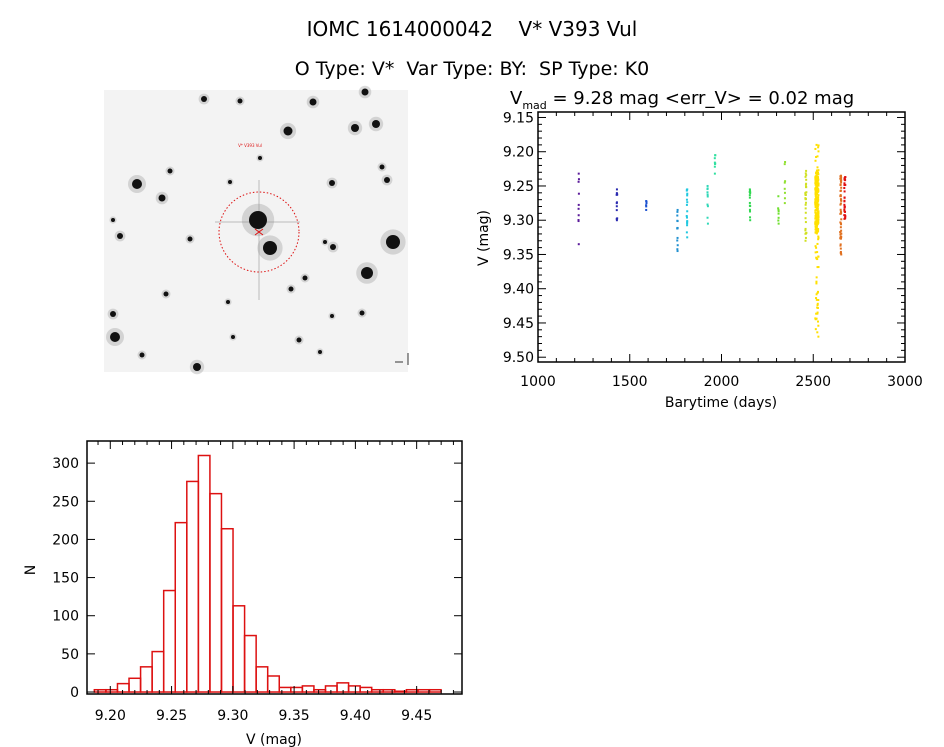 This screenshot has height=747, width=944. Describe the element at coordinates (171, 716) in the screenshot. I see `x-tick-label: 9.25` at that location.